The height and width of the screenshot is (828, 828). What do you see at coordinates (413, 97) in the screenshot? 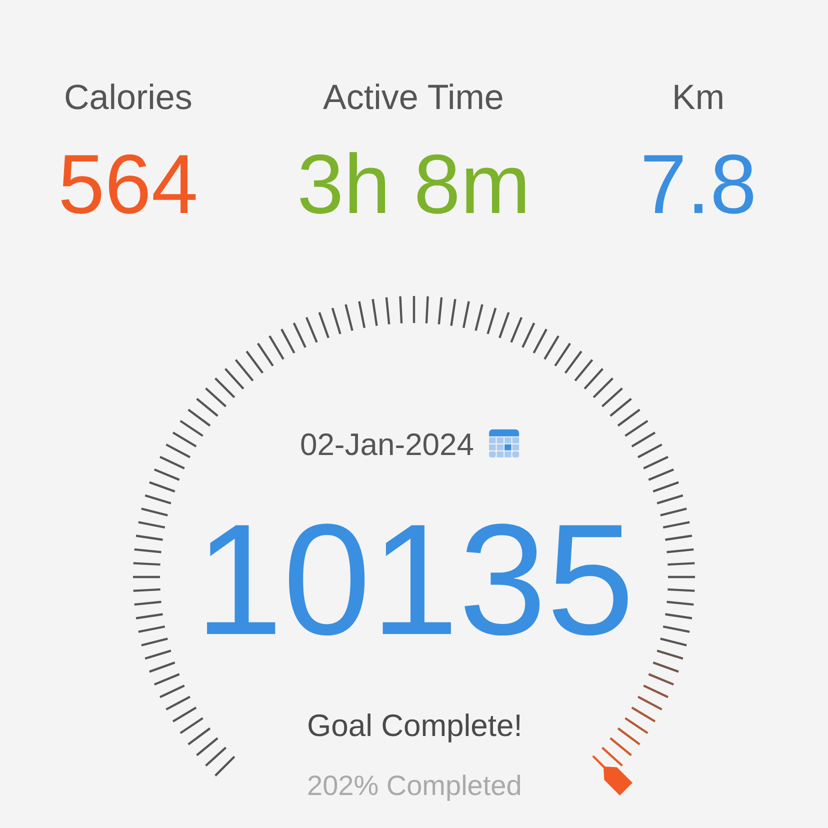
I see `category-label: Active Time` at bounding box center [413, 97].